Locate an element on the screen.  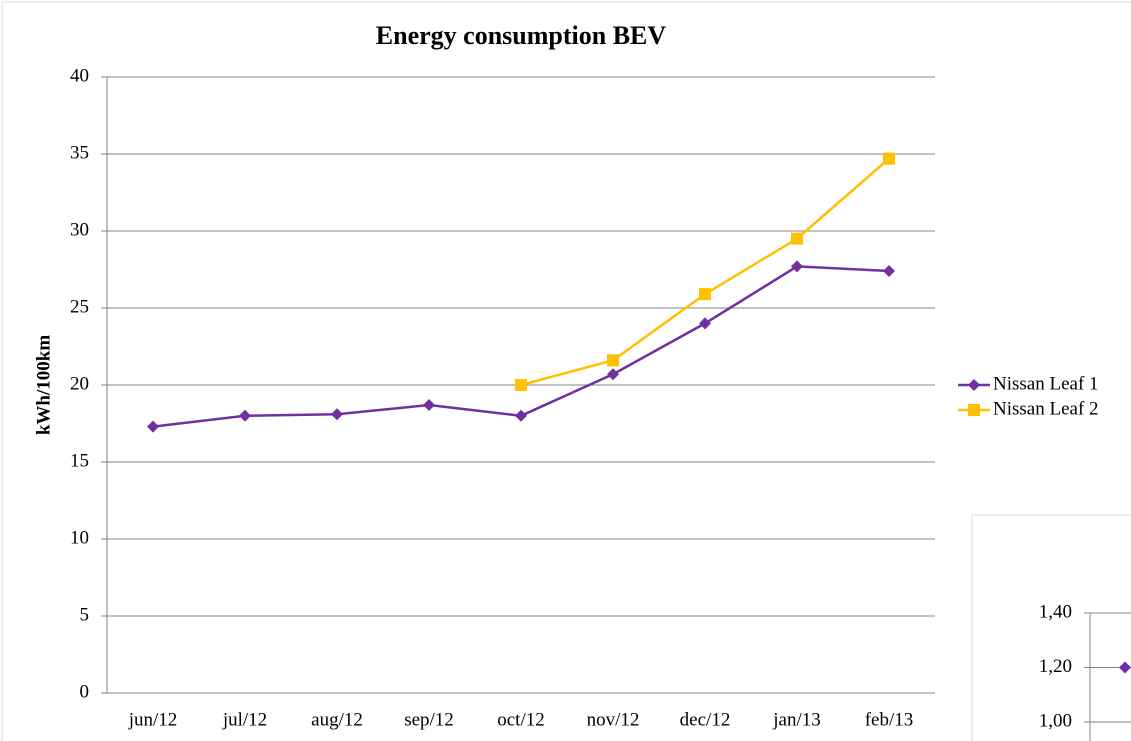
y-tick-label: 1,00 is located at coordinates (1055, 720).